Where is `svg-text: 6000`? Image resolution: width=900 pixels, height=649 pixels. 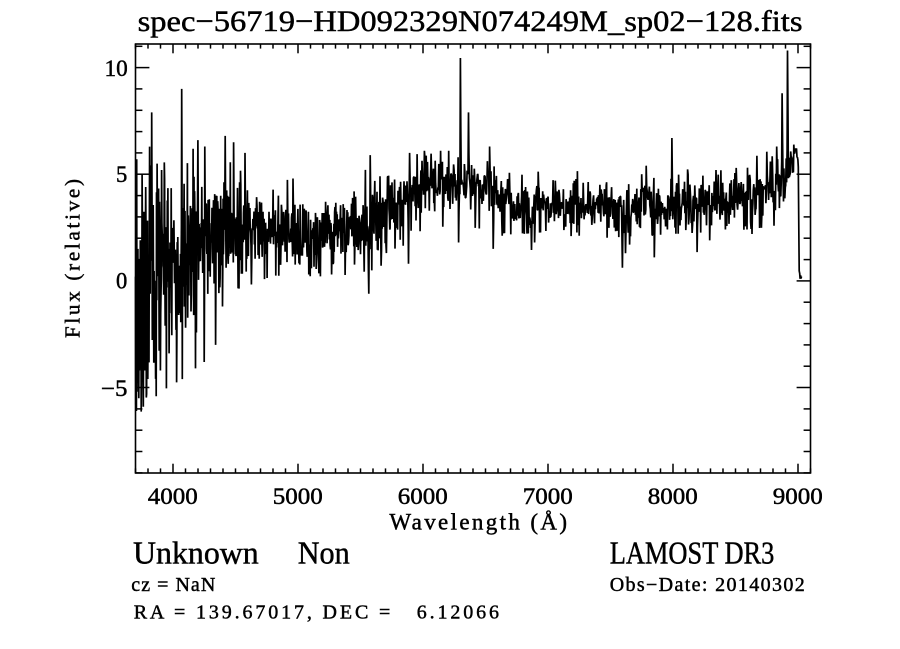 svg-text: 6000 is located at coordinates (423, 496).